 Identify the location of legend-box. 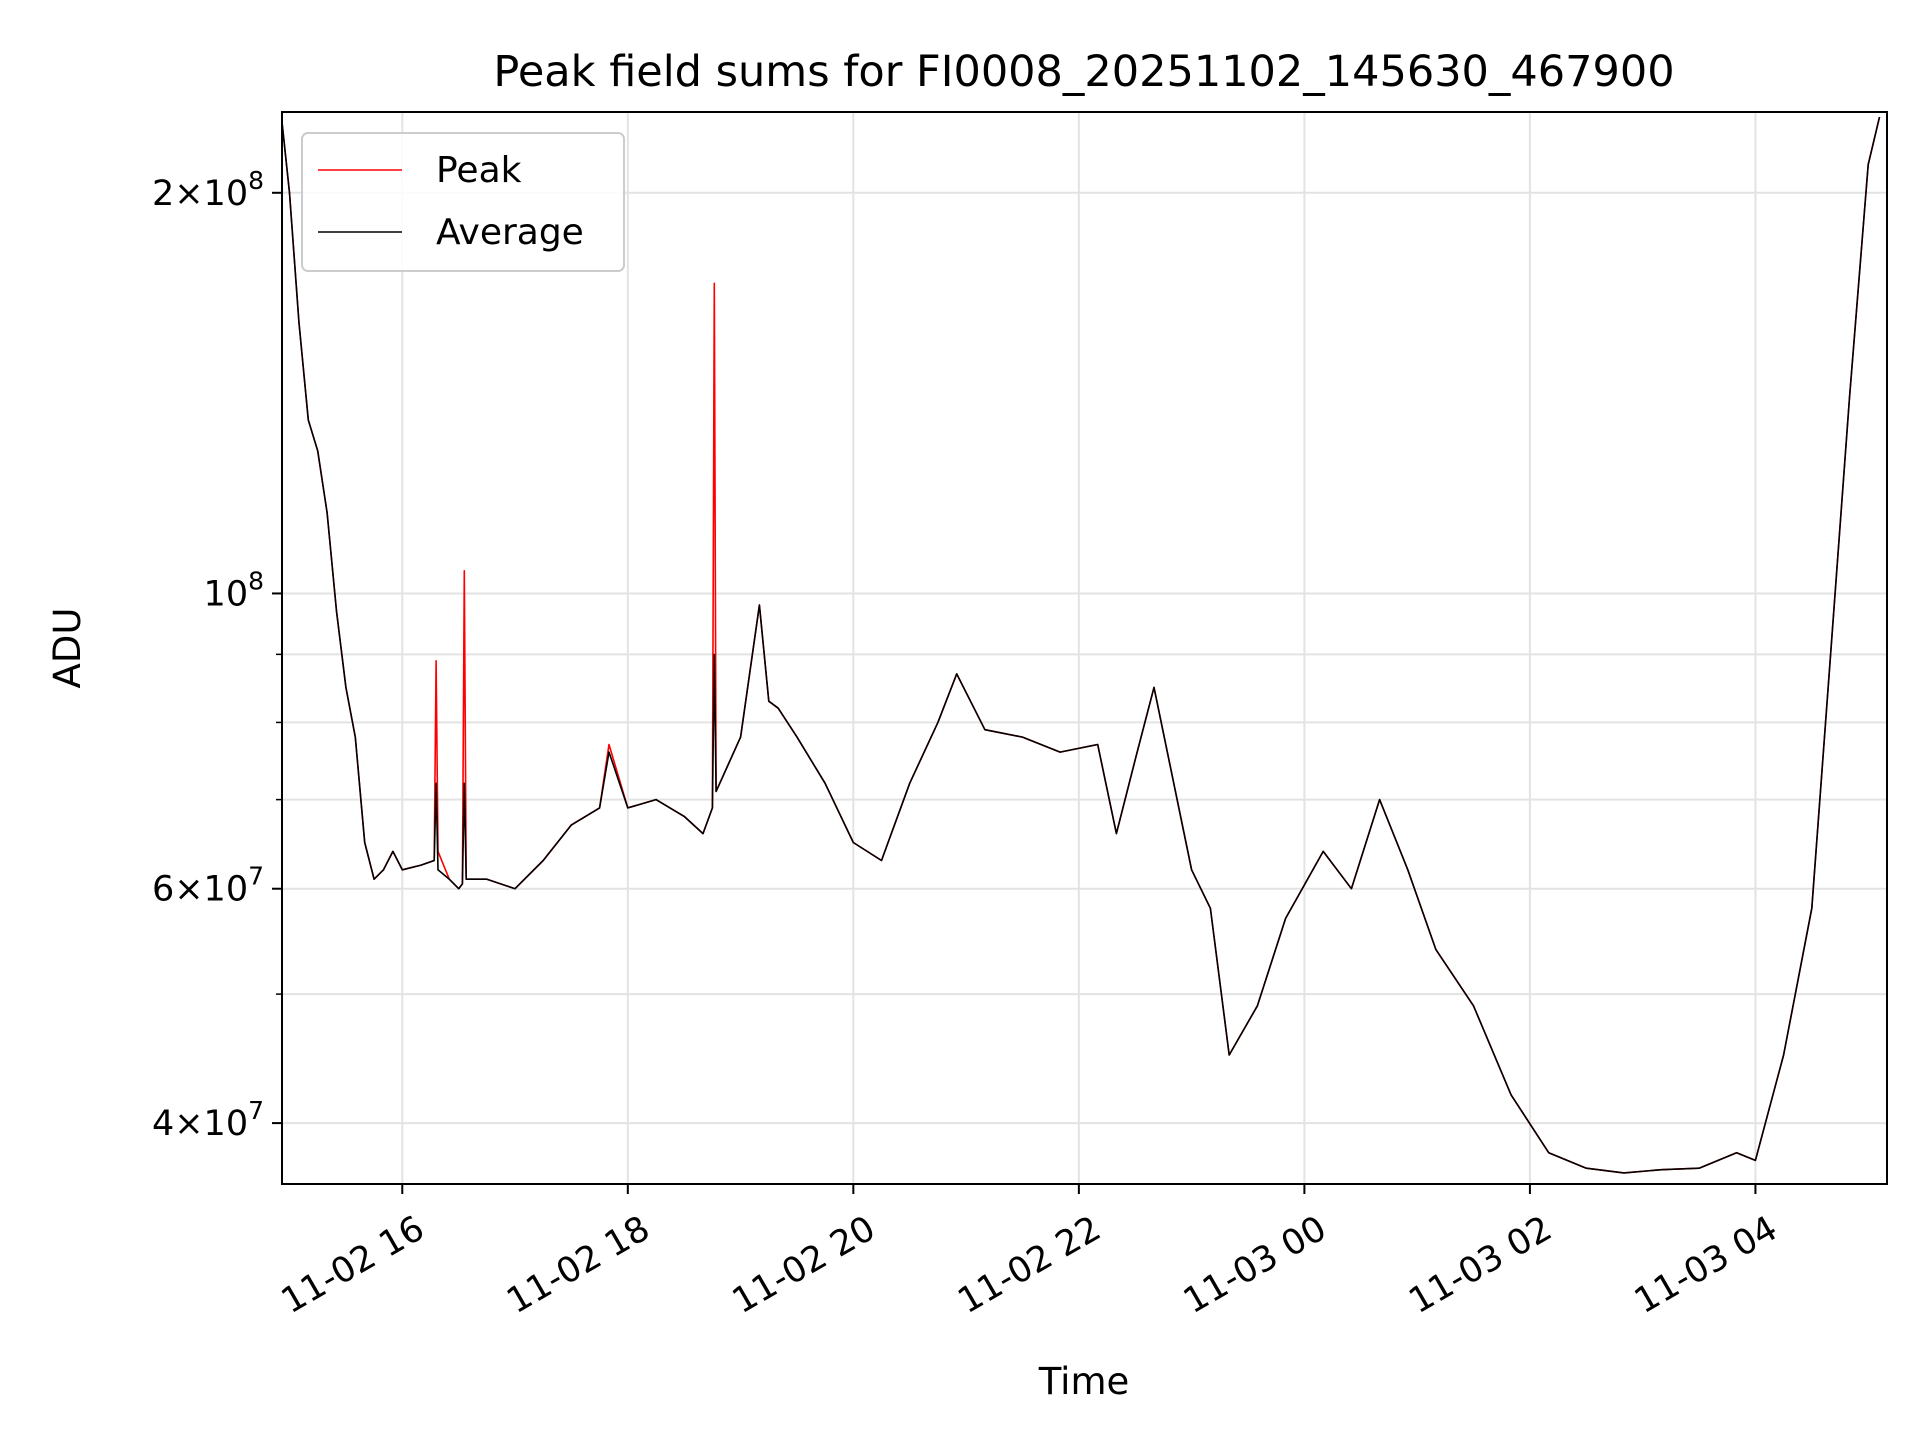
(463, 202).